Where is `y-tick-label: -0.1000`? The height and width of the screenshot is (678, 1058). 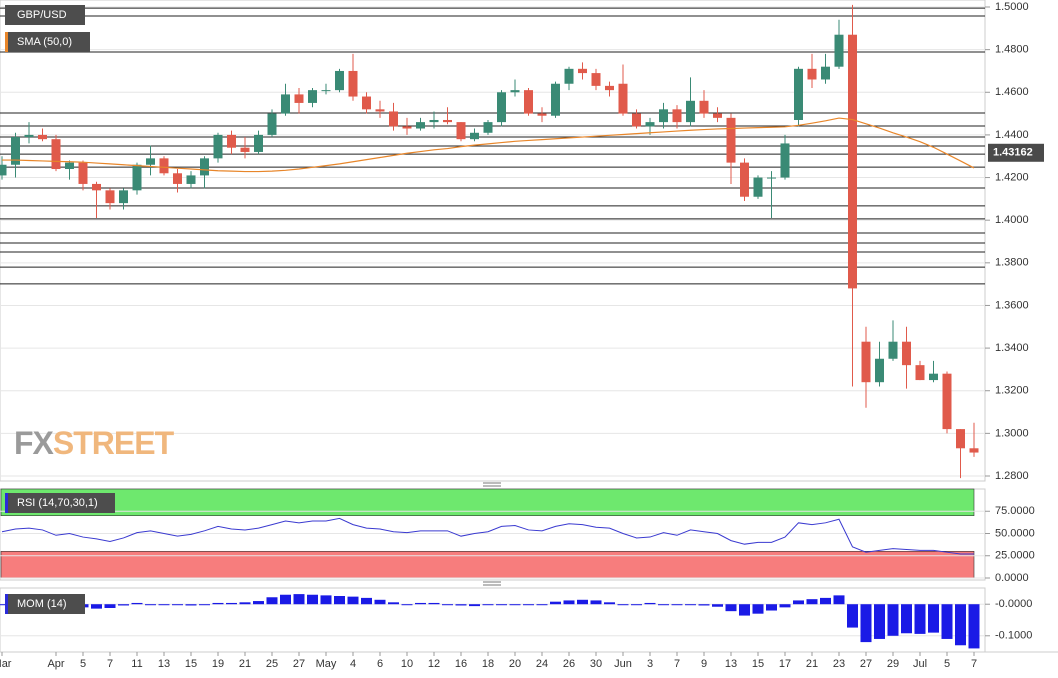 y-tick-label: -0.1000 is located at coordinates (1013, 636).